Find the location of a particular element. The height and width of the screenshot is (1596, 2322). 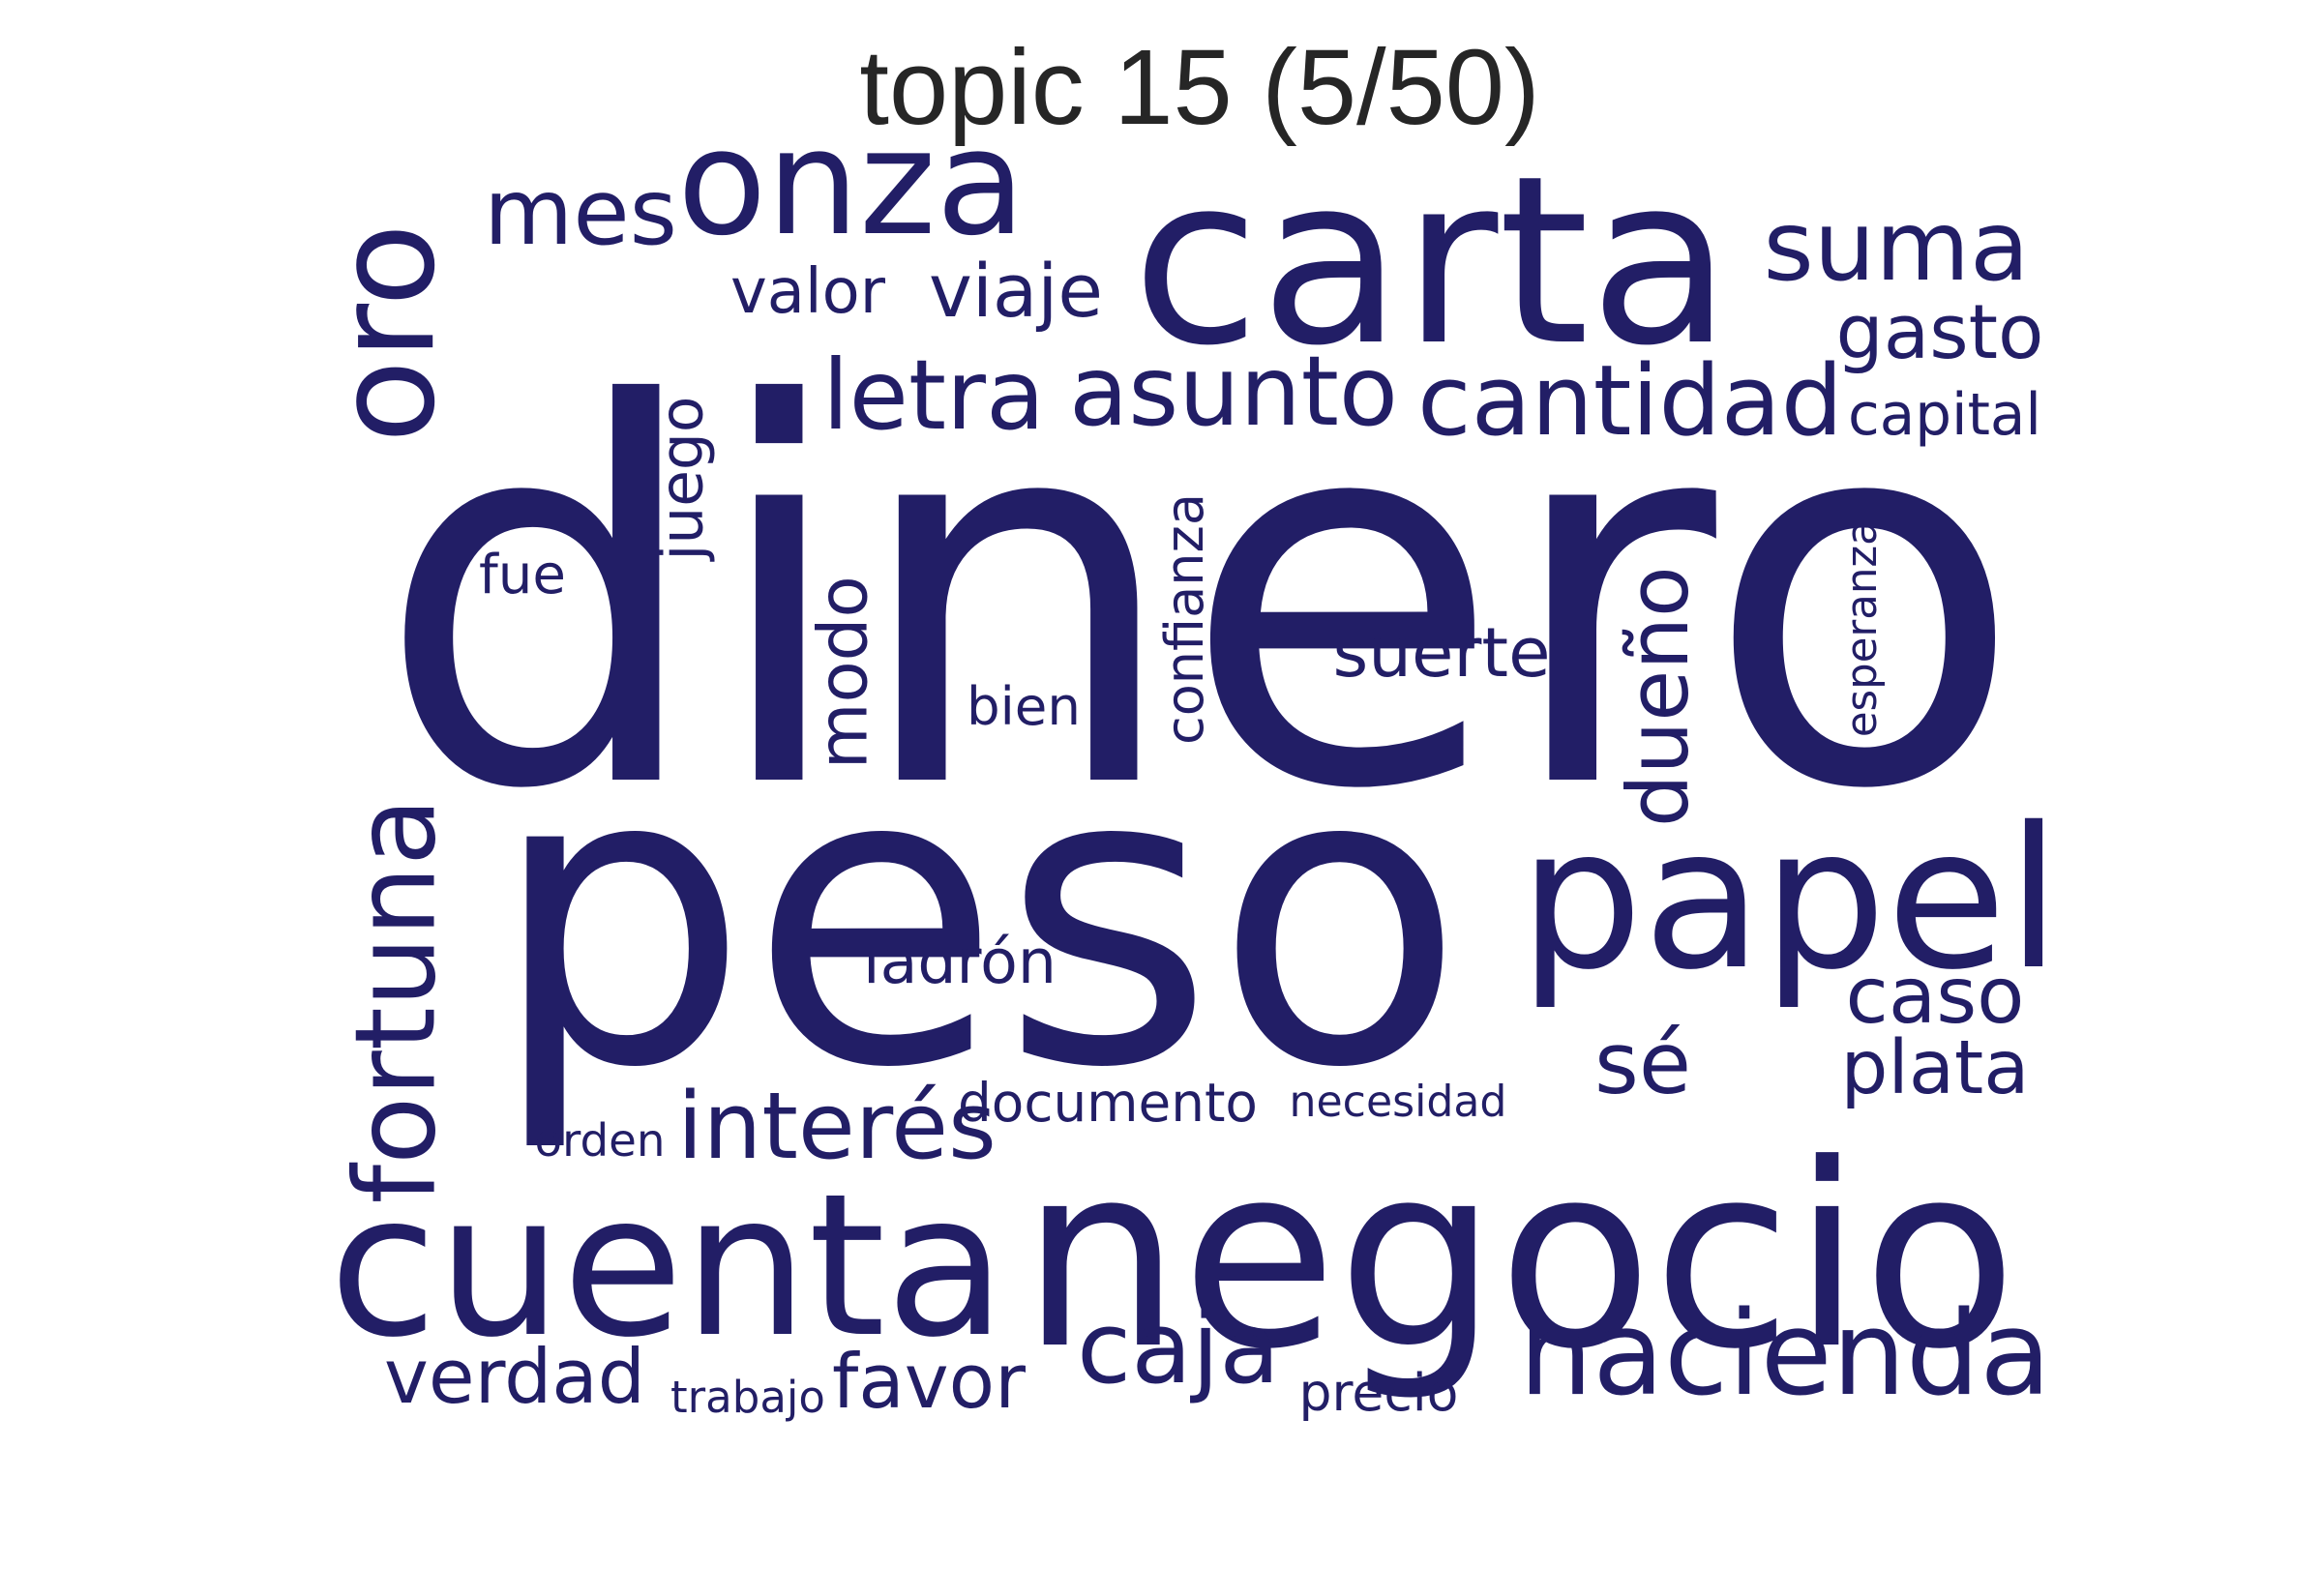

word-viaje: viaje is located at coordinates (1016, 292).